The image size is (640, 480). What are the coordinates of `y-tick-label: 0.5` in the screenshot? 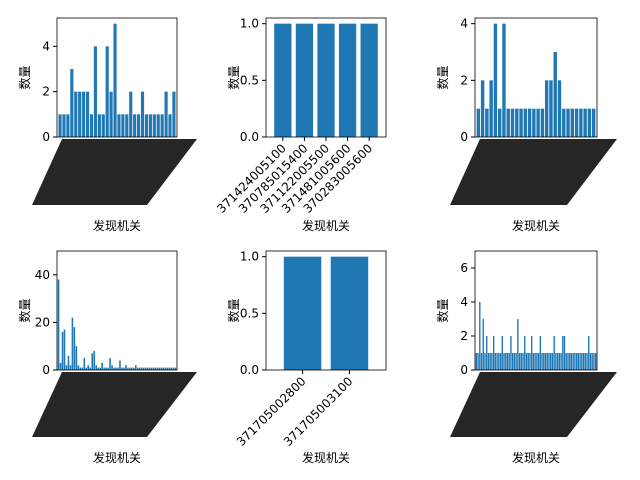 It's located at (249, 313).